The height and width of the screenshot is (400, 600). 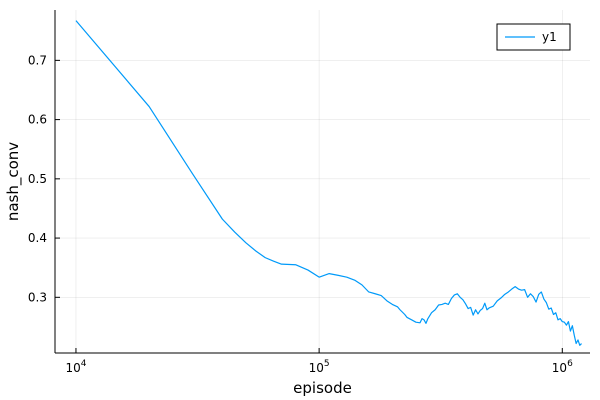 I want to click on x-tick-exponent: 4, so click(x=84, y=364).